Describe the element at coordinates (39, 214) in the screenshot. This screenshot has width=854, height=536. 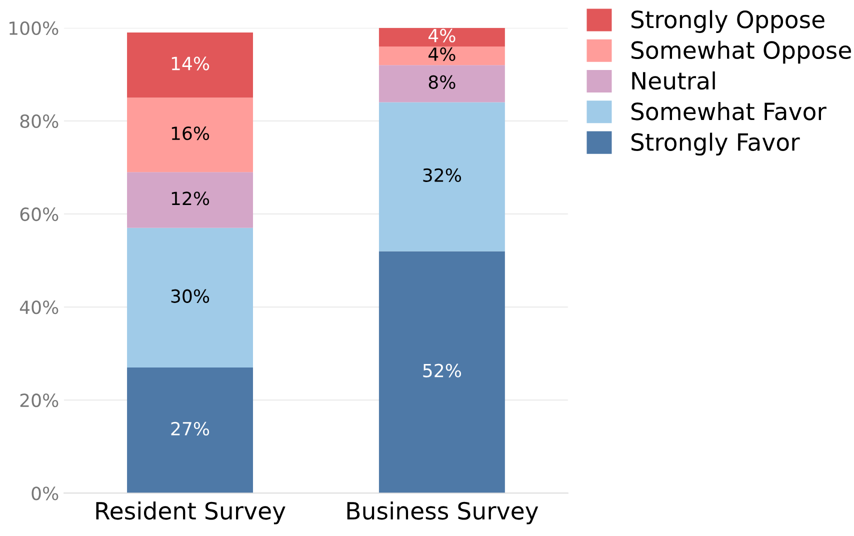
I see `y-tick-label: 60%` at that location.